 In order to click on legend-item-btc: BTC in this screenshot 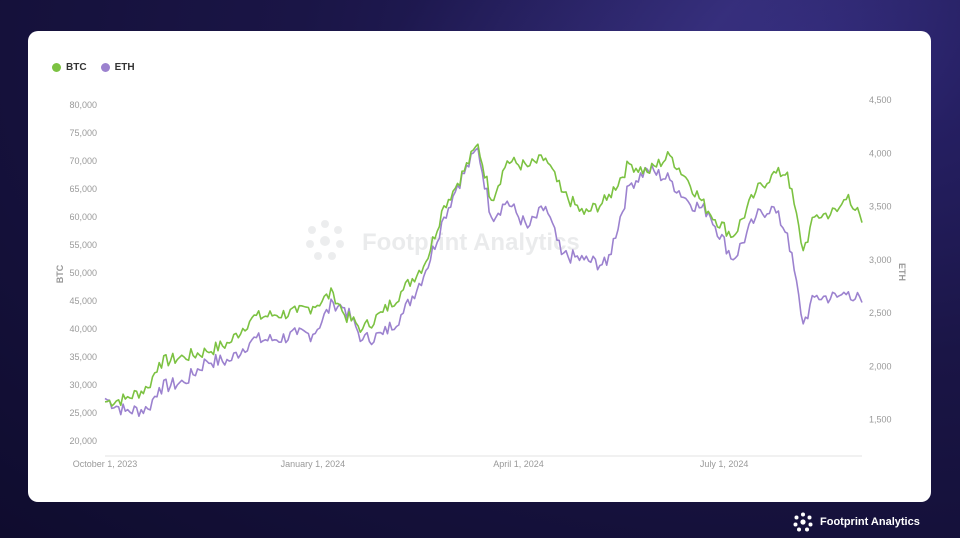, I will do `click(69, 67)`.